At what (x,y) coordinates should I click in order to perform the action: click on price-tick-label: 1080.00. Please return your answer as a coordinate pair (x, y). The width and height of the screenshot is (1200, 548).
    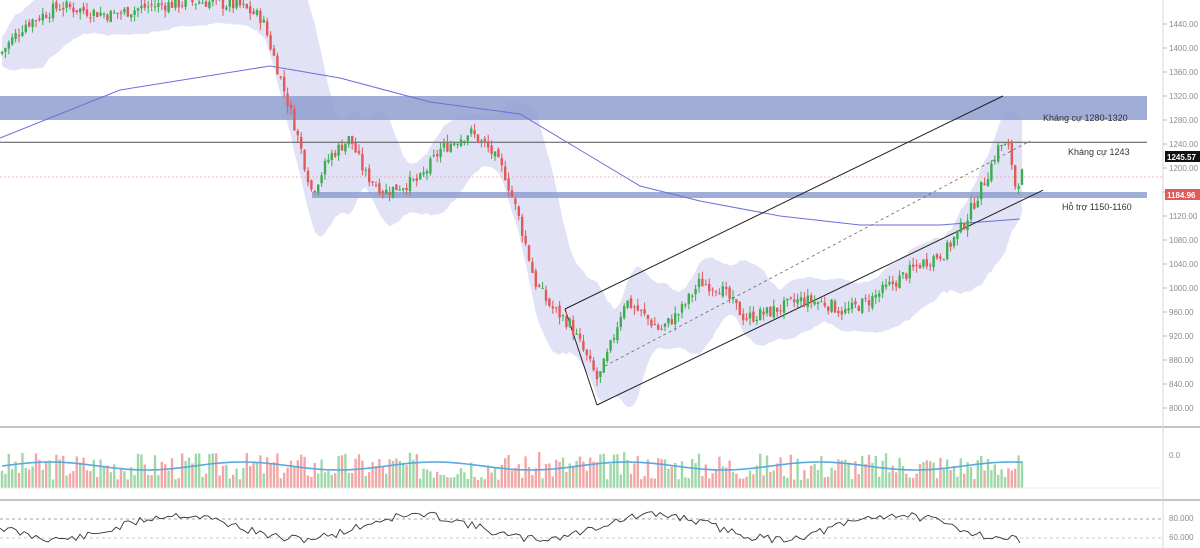
    Looking at the image, I should click on (1183, 240).